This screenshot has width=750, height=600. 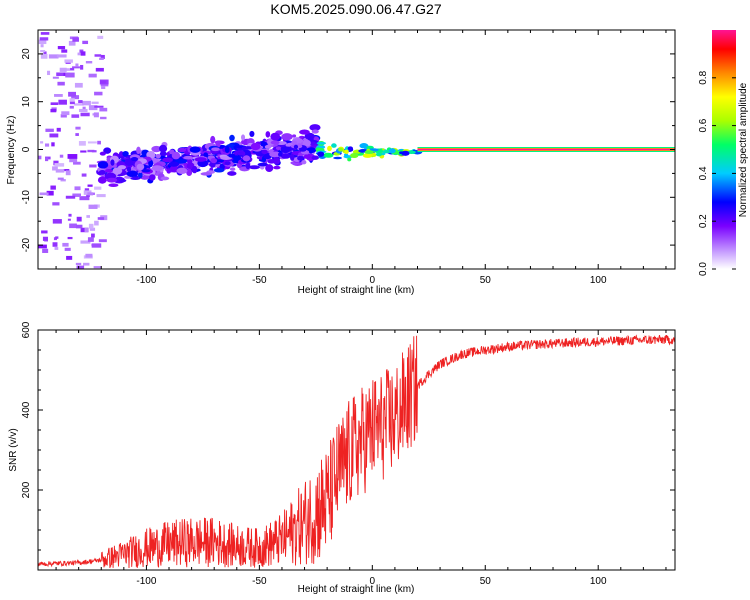 What do you see at coordinates (356, 290) in the screenshot?
I see `spectrogram-x-label: Height of straight line (km)` at bounding box center [356, 290].